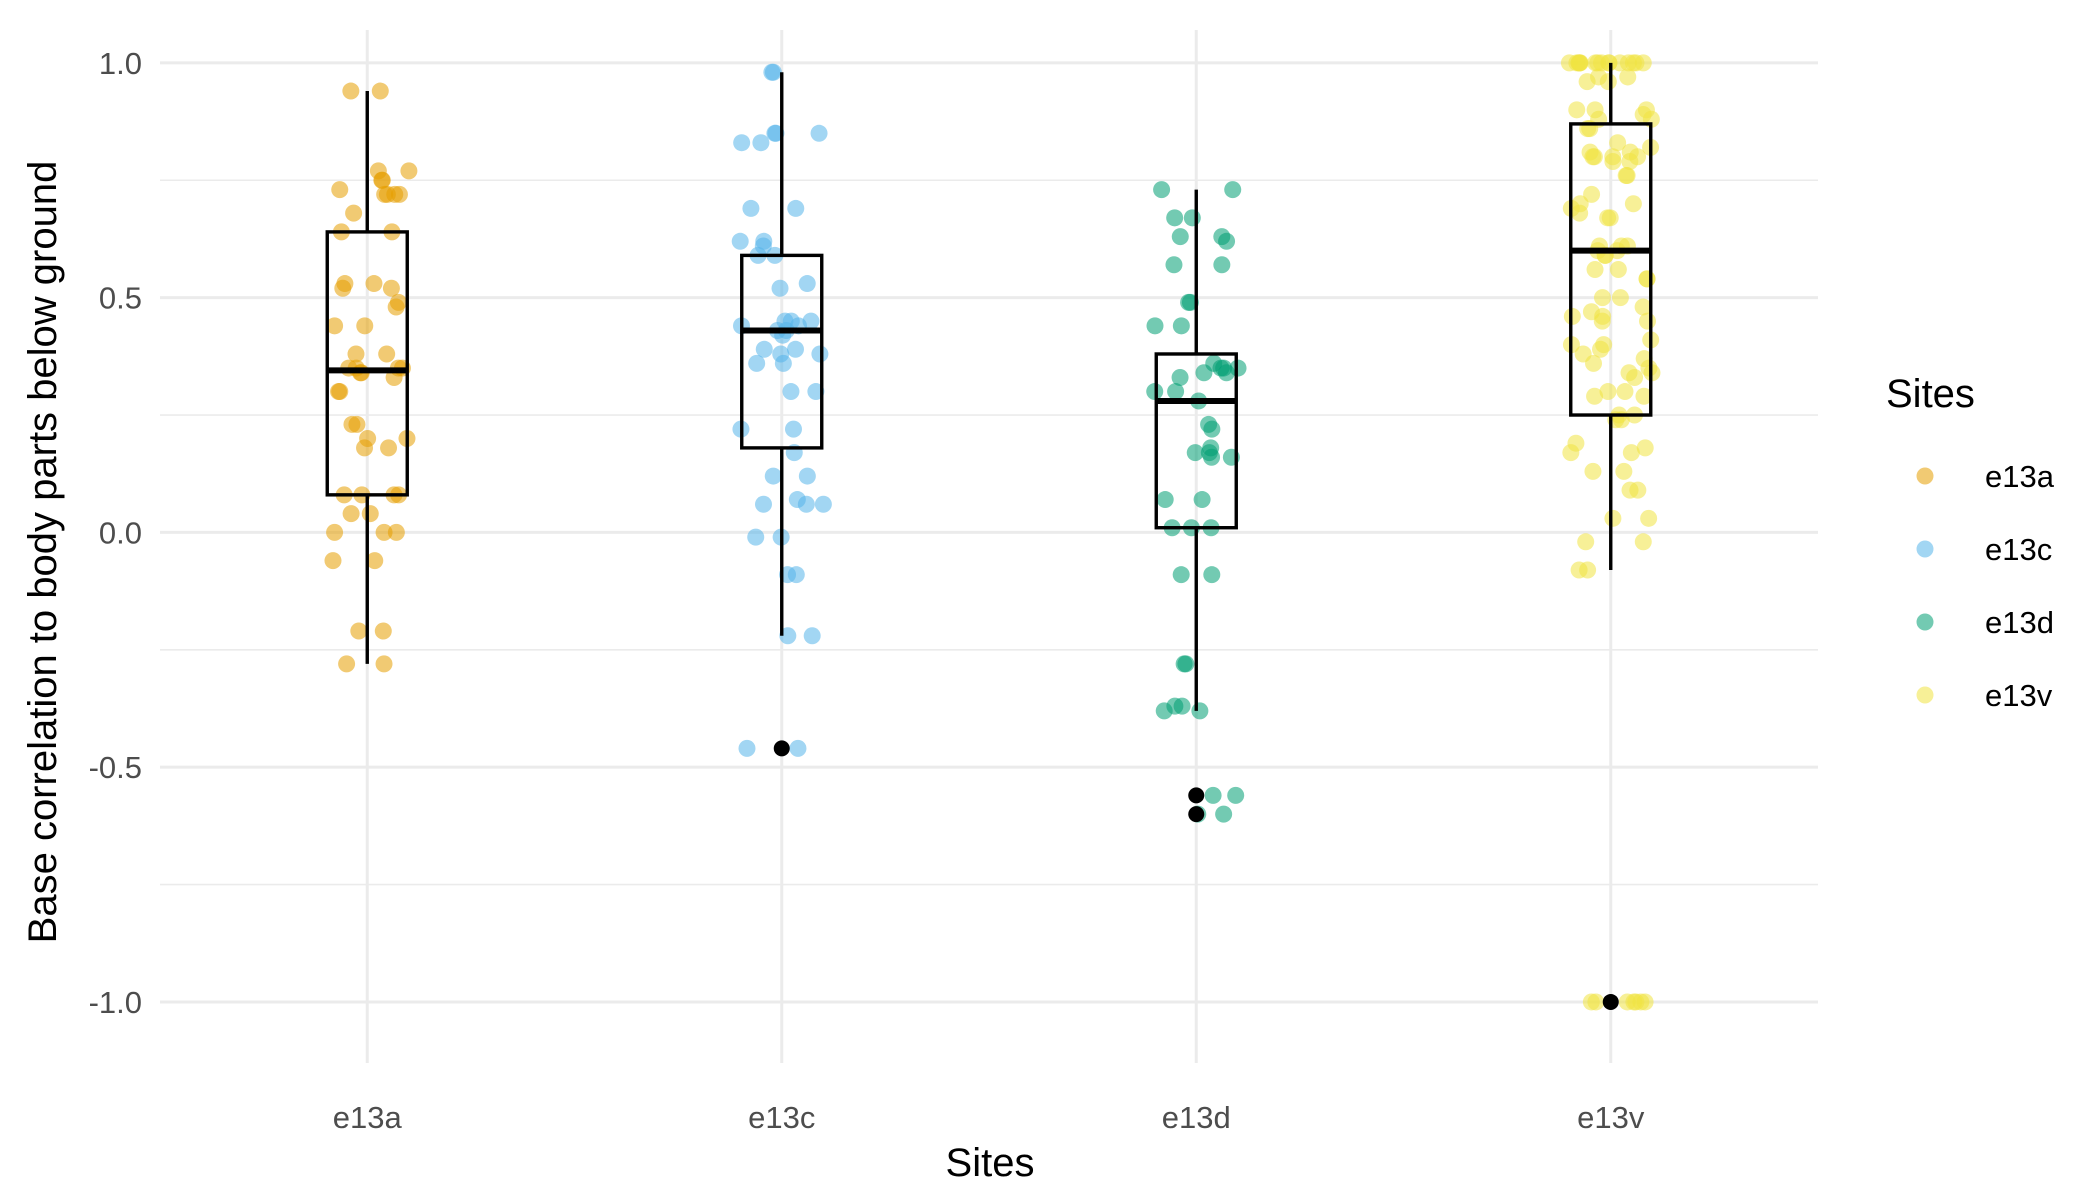 The height and width of the screenshot is (1200, 2100). Describe the element at coordinates (1985, 586) in the screenshot. I see `legend-entries: e13a e13c e13d e13v` at that location.